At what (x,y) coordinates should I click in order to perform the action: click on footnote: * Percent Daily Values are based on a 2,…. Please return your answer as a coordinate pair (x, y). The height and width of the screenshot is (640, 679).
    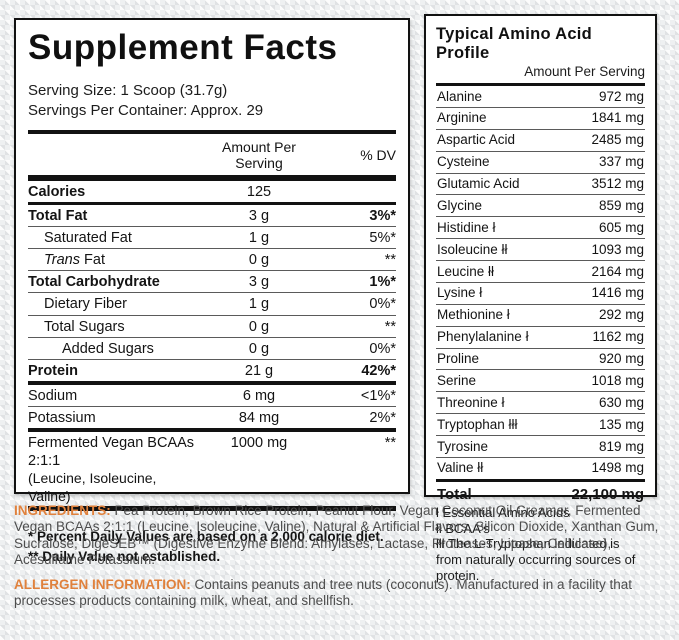
    Looking at the image, I should click on (206, 537).